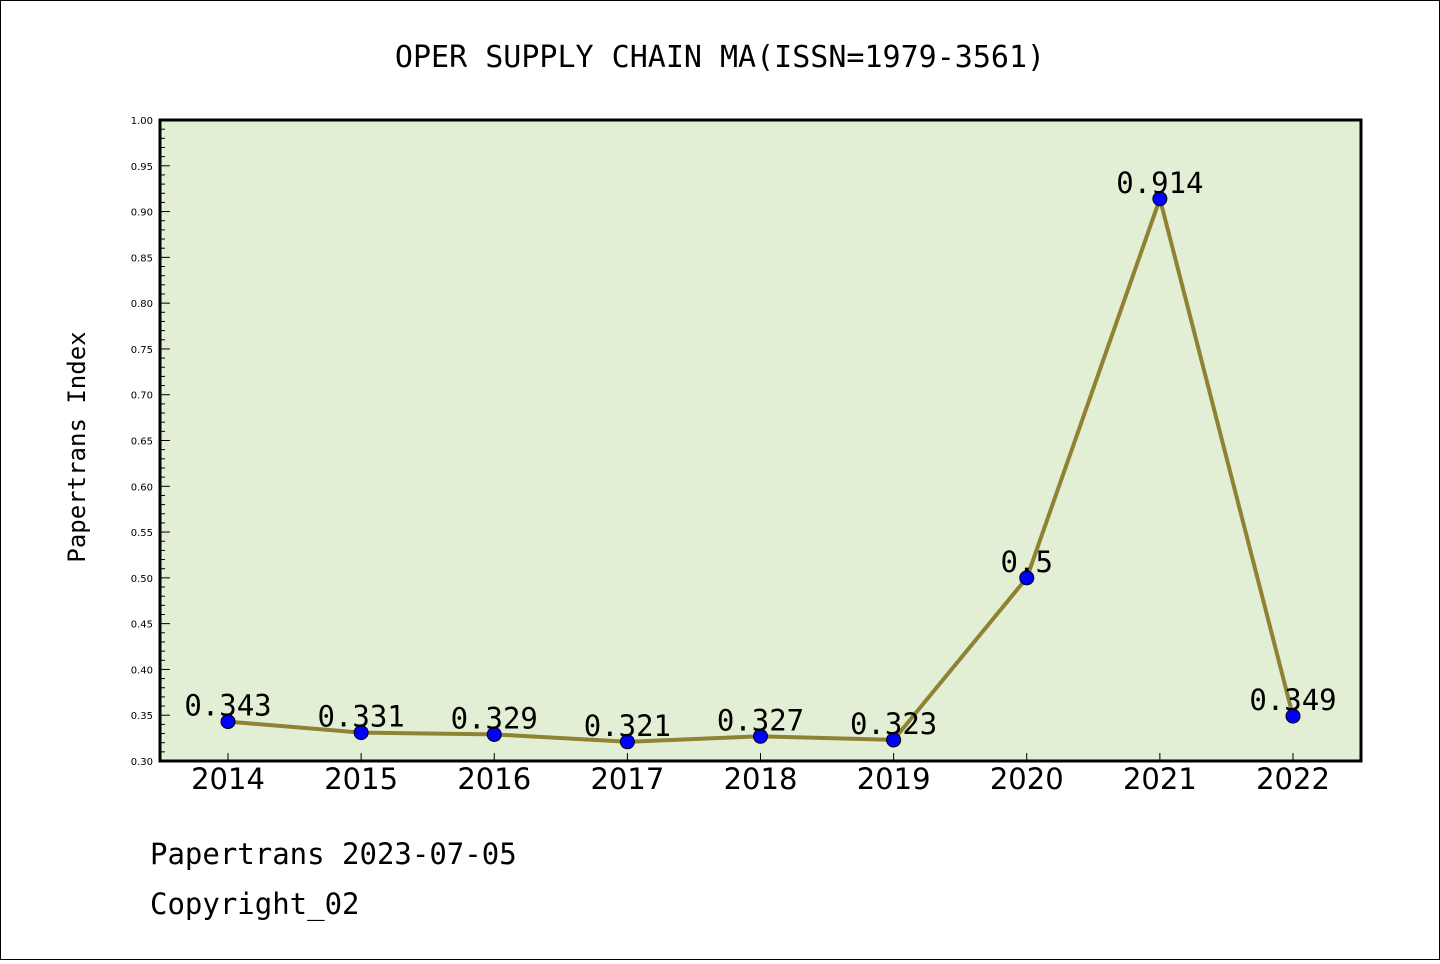 The height and width of the screenshot is (964, 1440). What do you see at coordinates (142, 258) in the screenshot?
I see `y-tick-label: 0.85` at bounding box center [142, 258].